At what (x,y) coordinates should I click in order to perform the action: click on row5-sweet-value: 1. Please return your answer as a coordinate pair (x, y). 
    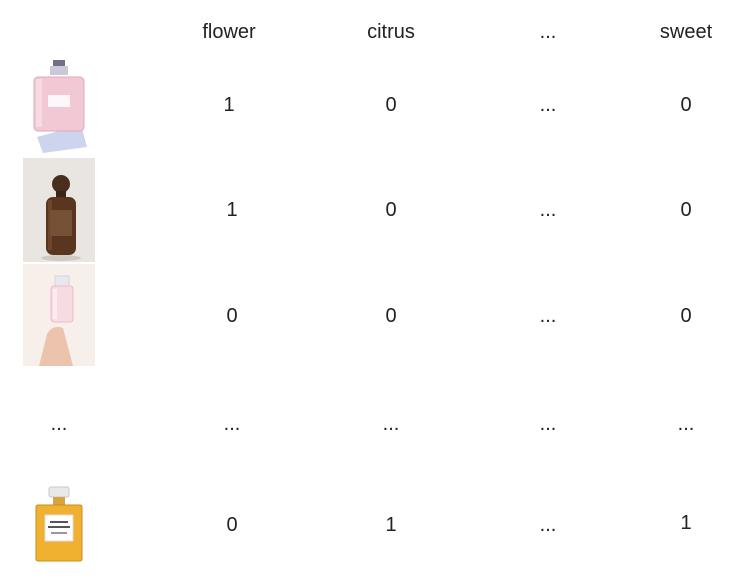
    Looking at the image, I should click on (686, 523).